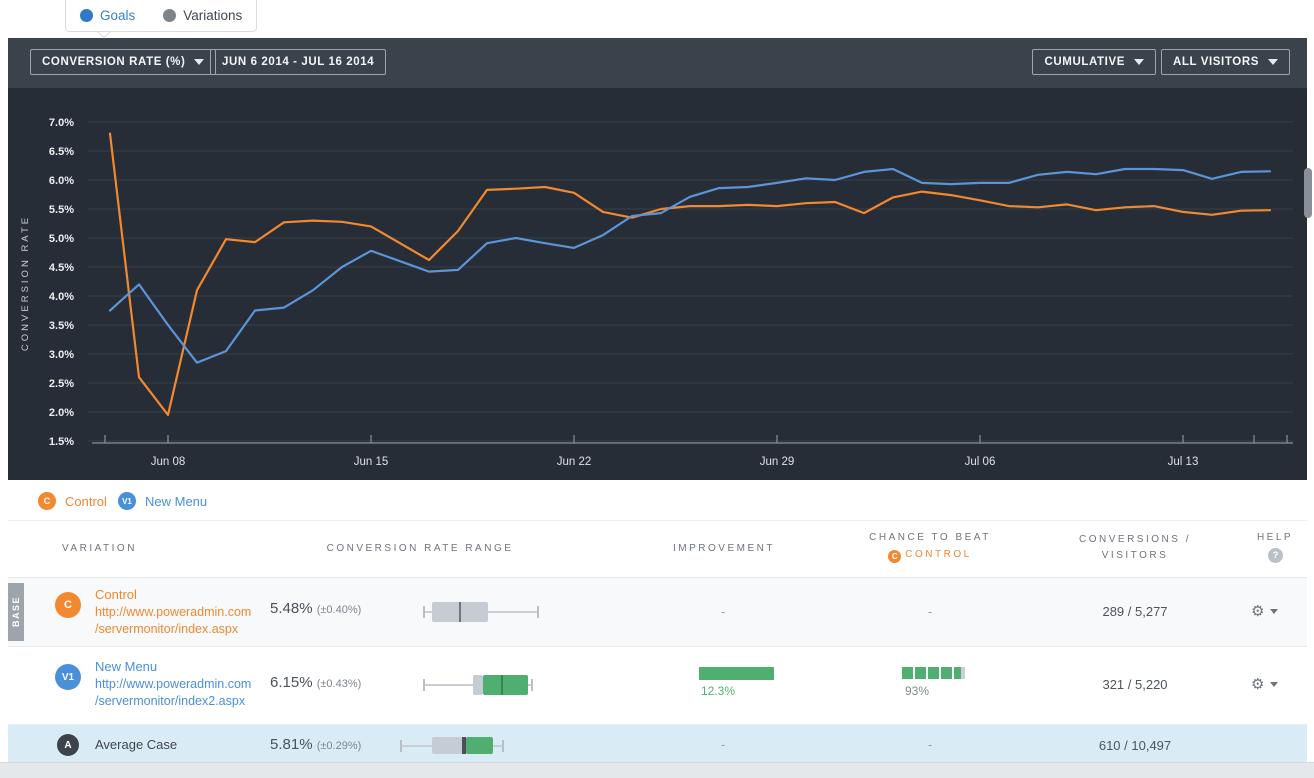  I want to click on average-badge: A, so click(68, 745).